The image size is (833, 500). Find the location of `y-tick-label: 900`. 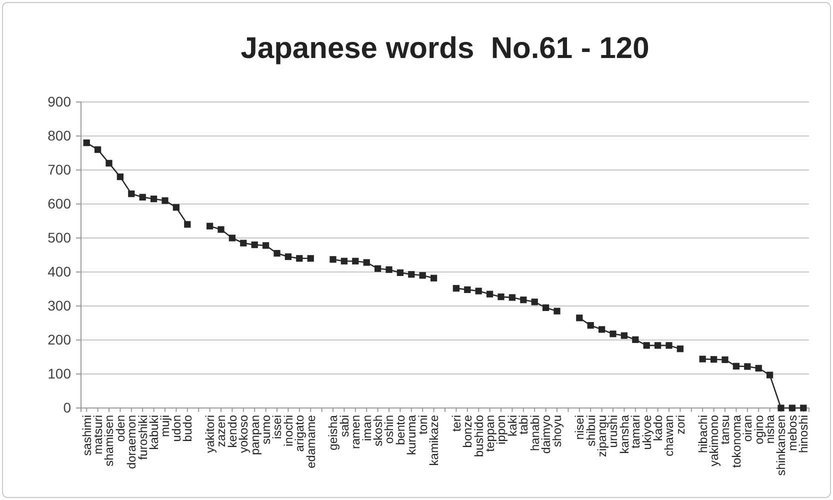

y-tick-label: 900 is located at coordinates (60, 101).